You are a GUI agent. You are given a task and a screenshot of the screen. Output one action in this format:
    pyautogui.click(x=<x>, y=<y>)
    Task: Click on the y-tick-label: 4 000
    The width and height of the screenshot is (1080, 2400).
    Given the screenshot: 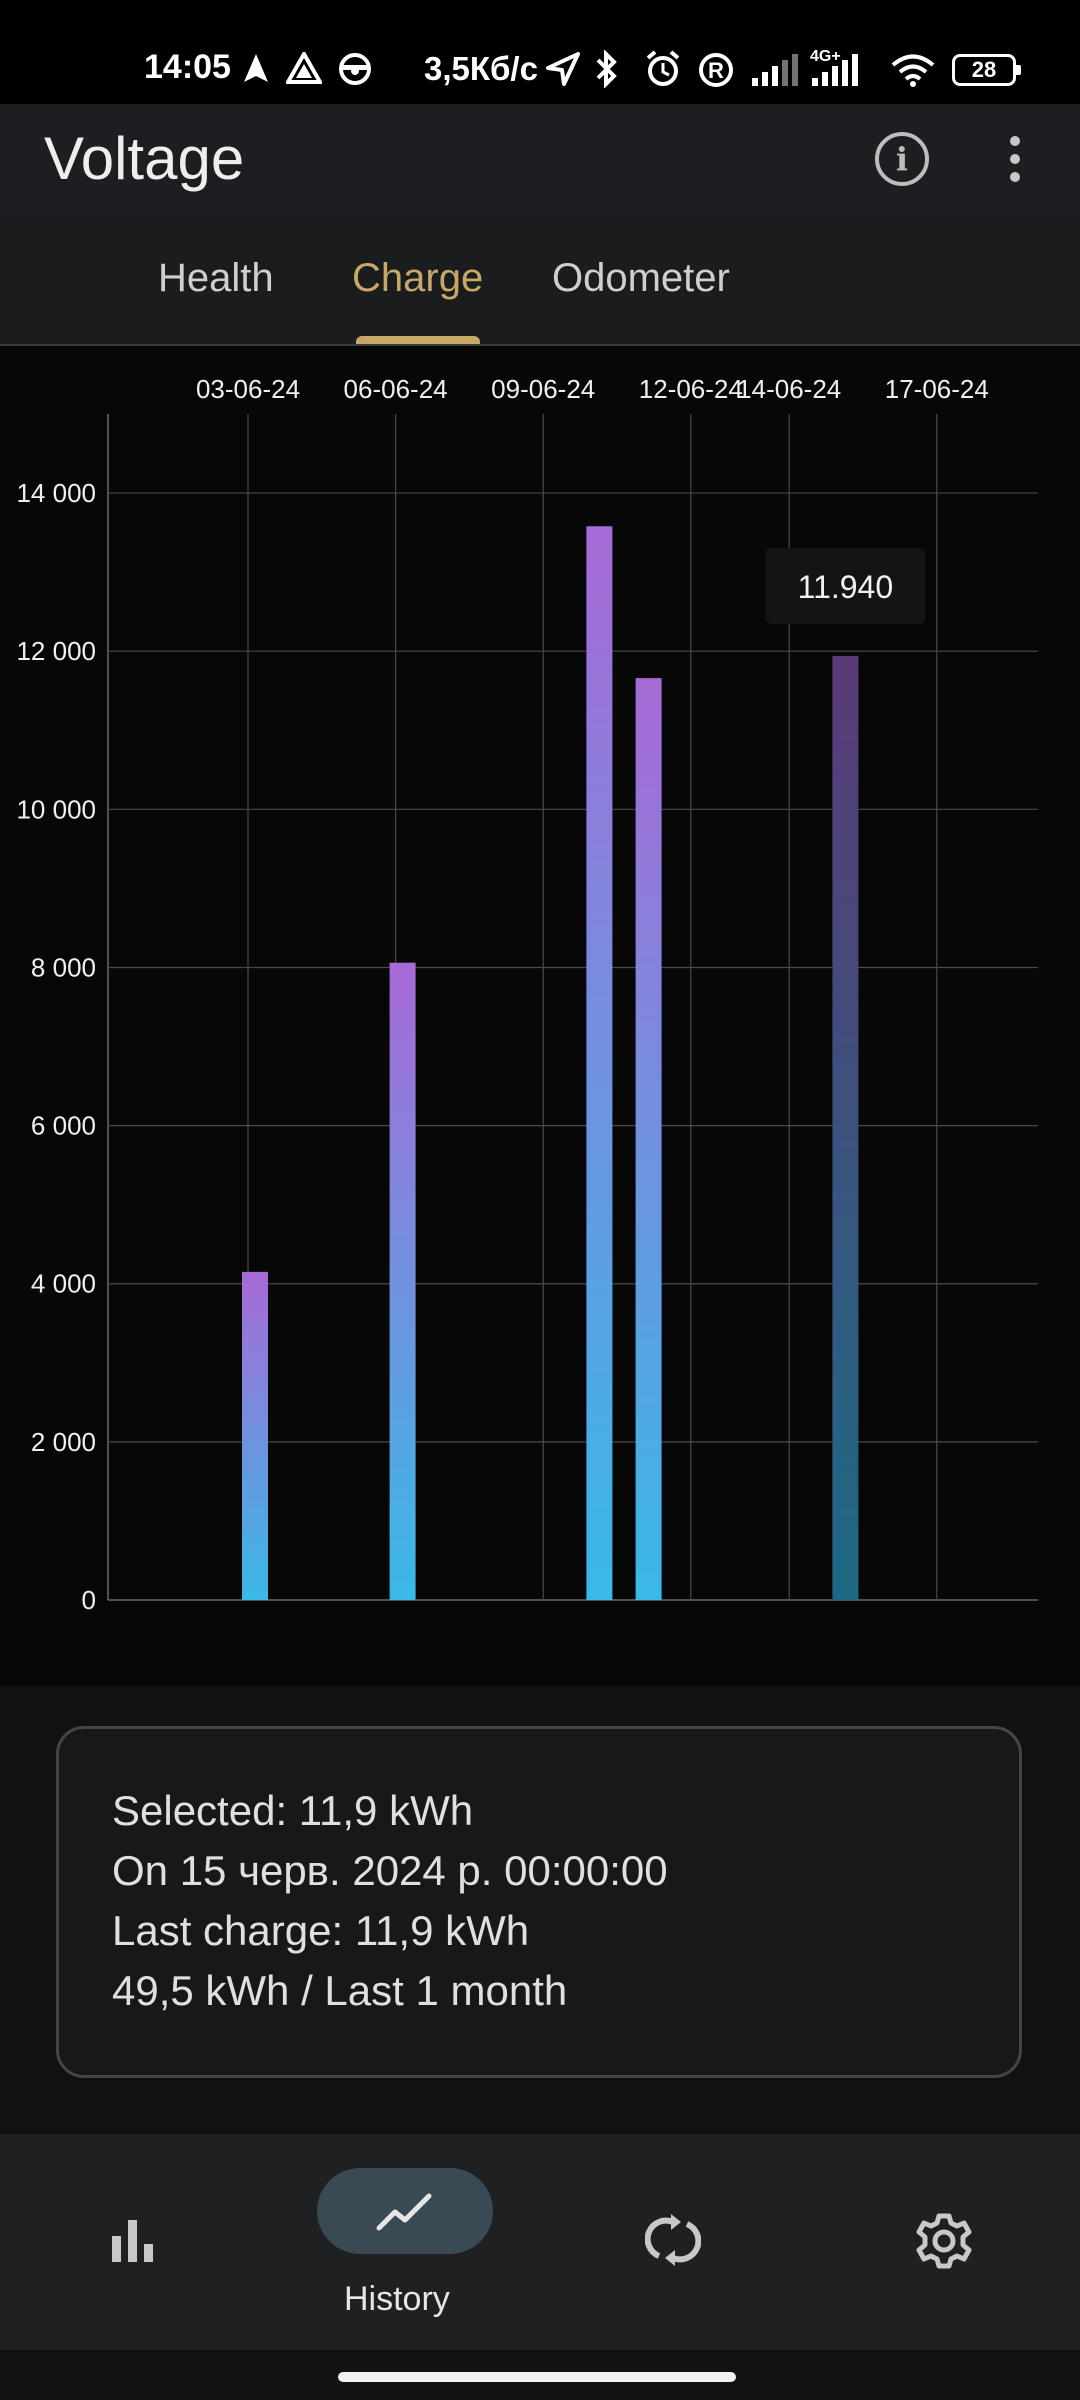 What is the action you would take?
    pyautogui.click(x=63, y=1284)
    